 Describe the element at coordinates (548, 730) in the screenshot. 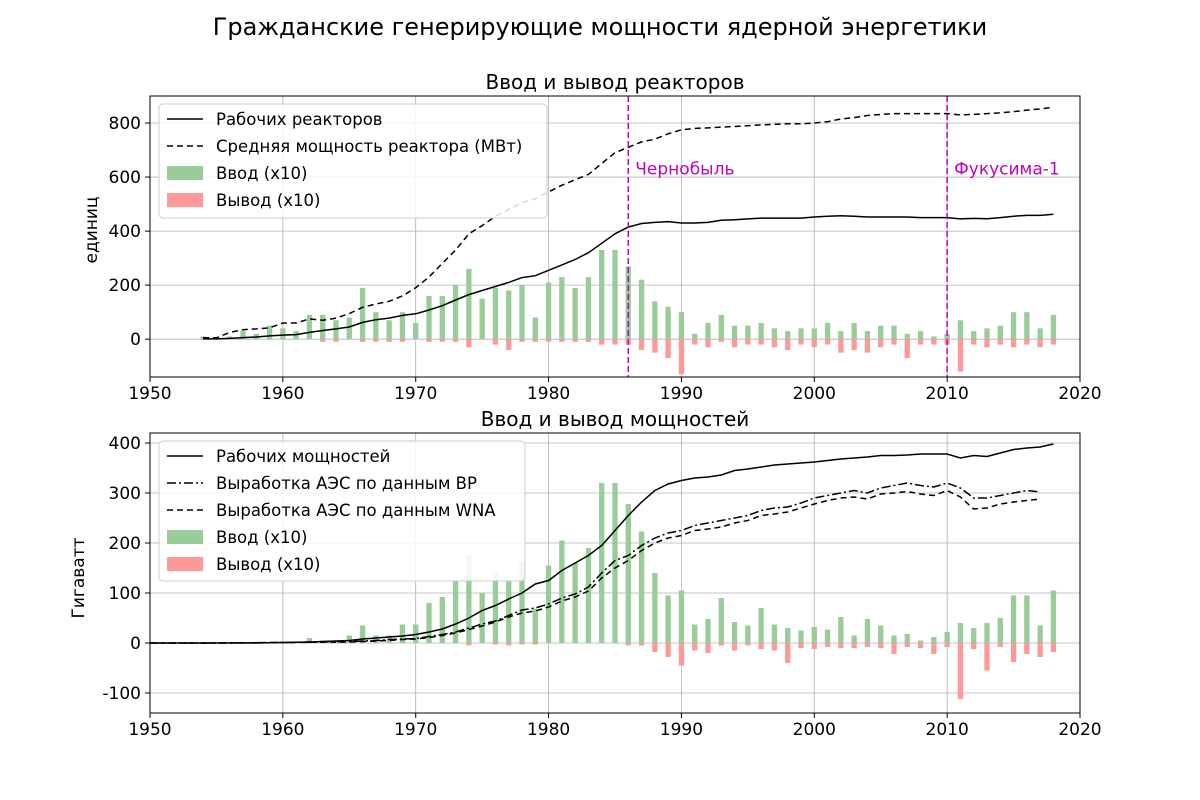

I see `bottom-xtick-label: 1980` at that location.